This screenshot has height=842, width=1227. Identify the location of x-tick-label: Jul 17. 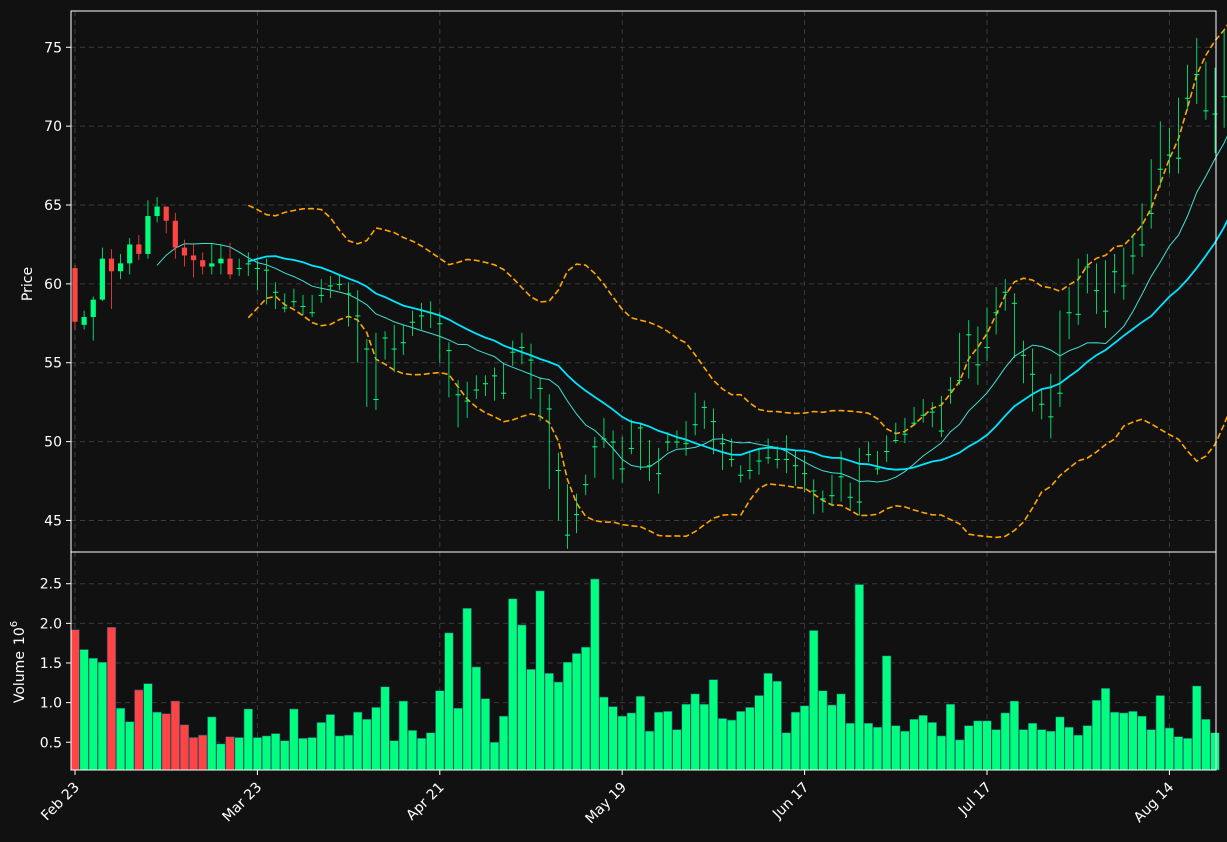
(975, 800).